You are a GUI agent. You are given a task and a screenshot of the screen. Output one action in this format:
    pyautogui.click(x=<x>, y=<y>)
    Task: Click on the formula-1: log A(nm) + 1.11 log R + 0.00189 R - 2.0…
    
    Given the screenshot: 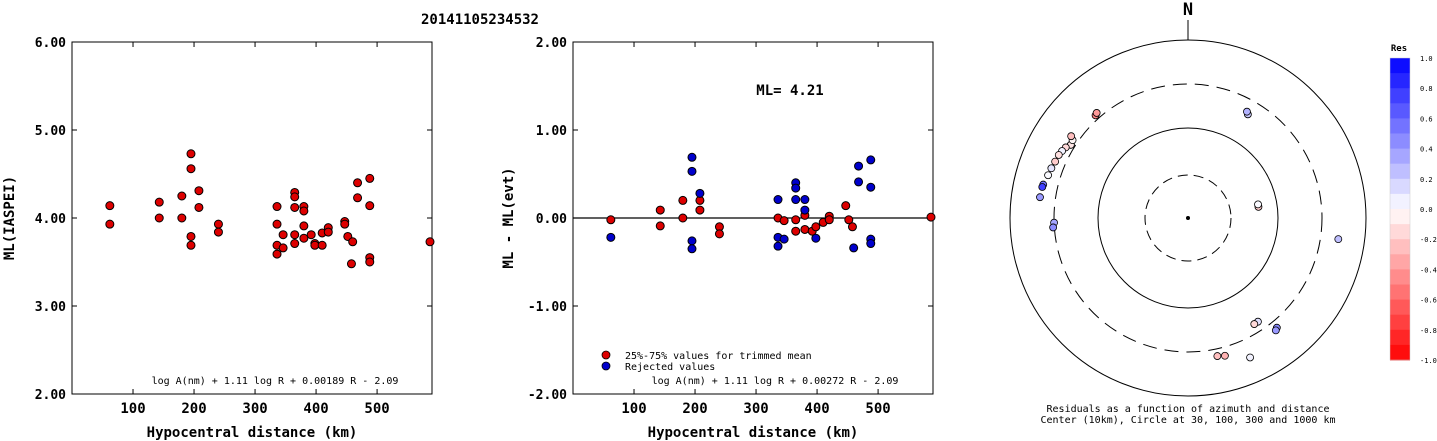 What is the action you would take?
    pyautogui.click(x=275, y=381)
    